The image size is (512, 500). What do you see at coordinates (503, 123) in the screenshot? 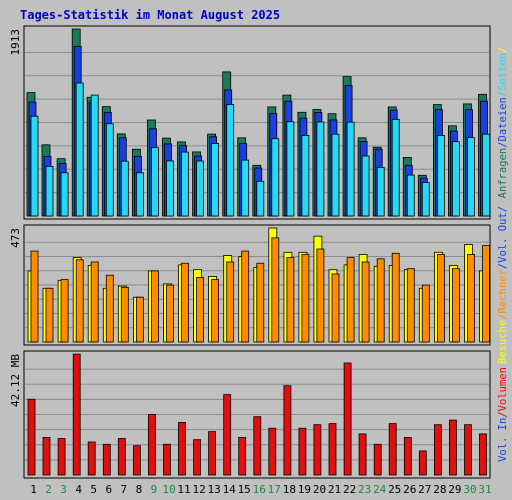
I see `right-legend-top: Anfragen/Dateien/Seiten/` at bounding box center [503, 123].